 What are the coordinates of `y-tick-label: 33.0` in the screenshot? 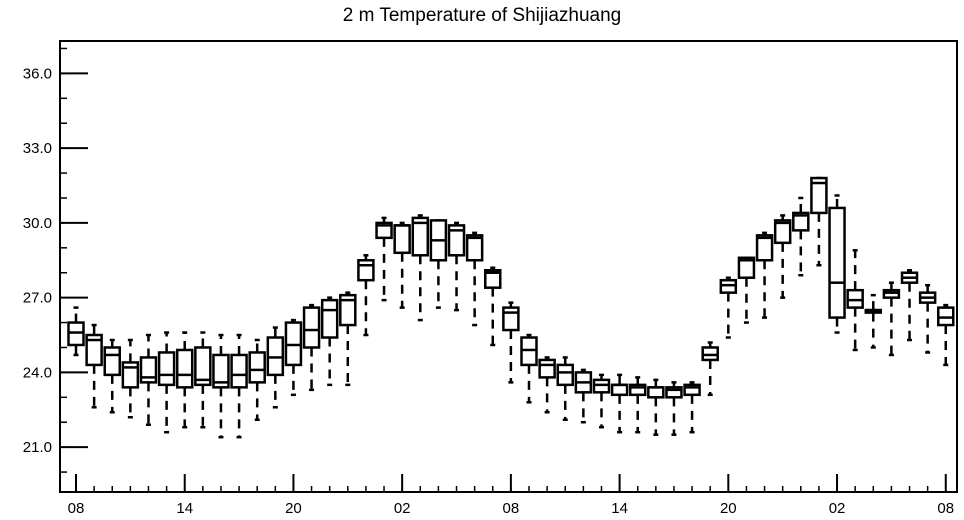 It's located at (37, 148).